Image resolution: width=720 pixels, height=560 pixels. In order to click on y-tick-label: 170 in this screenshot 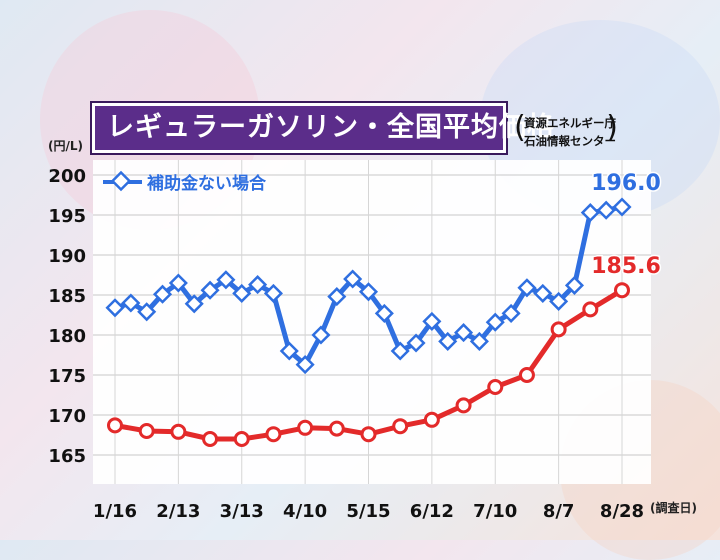, I will do `click(67, 416)`.